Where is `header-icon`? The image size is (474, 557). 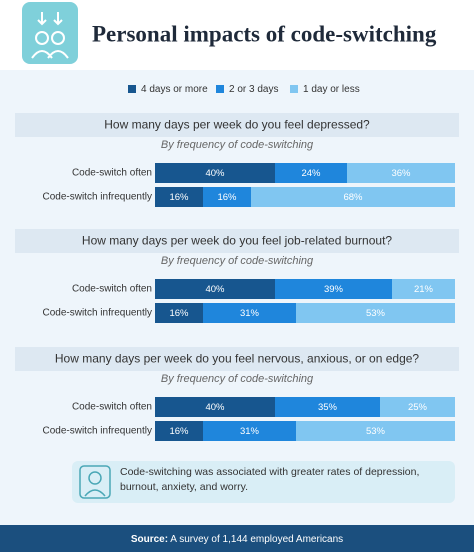
header-icon is located at coordinates (50, 33).